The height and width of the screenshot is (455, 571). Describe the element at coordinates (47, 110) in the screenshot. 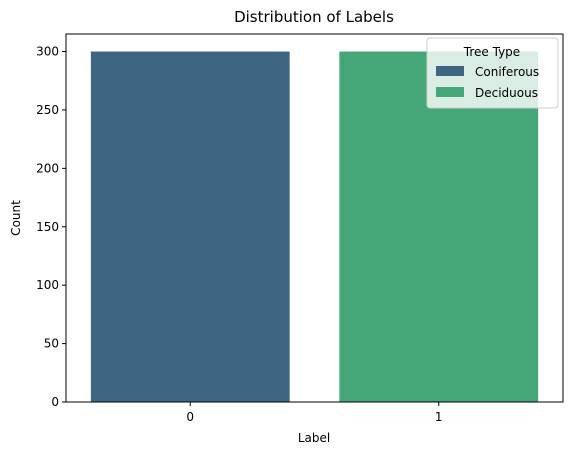

I see `y-tick-label: 250` at that location.